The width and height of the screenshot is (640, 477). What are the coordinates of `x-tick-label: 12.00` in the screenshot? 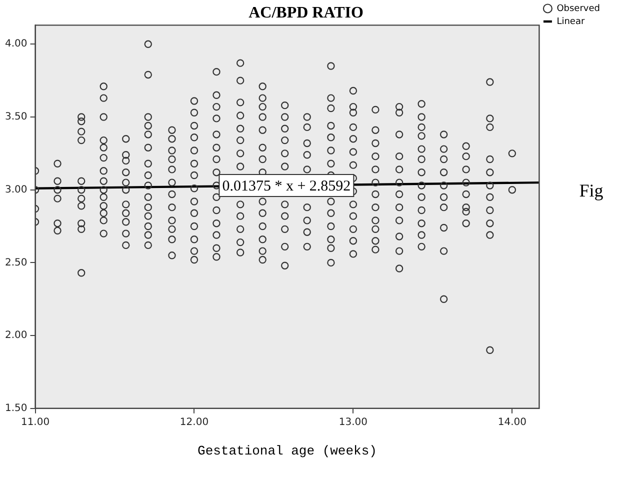 It's located at (194, 422).